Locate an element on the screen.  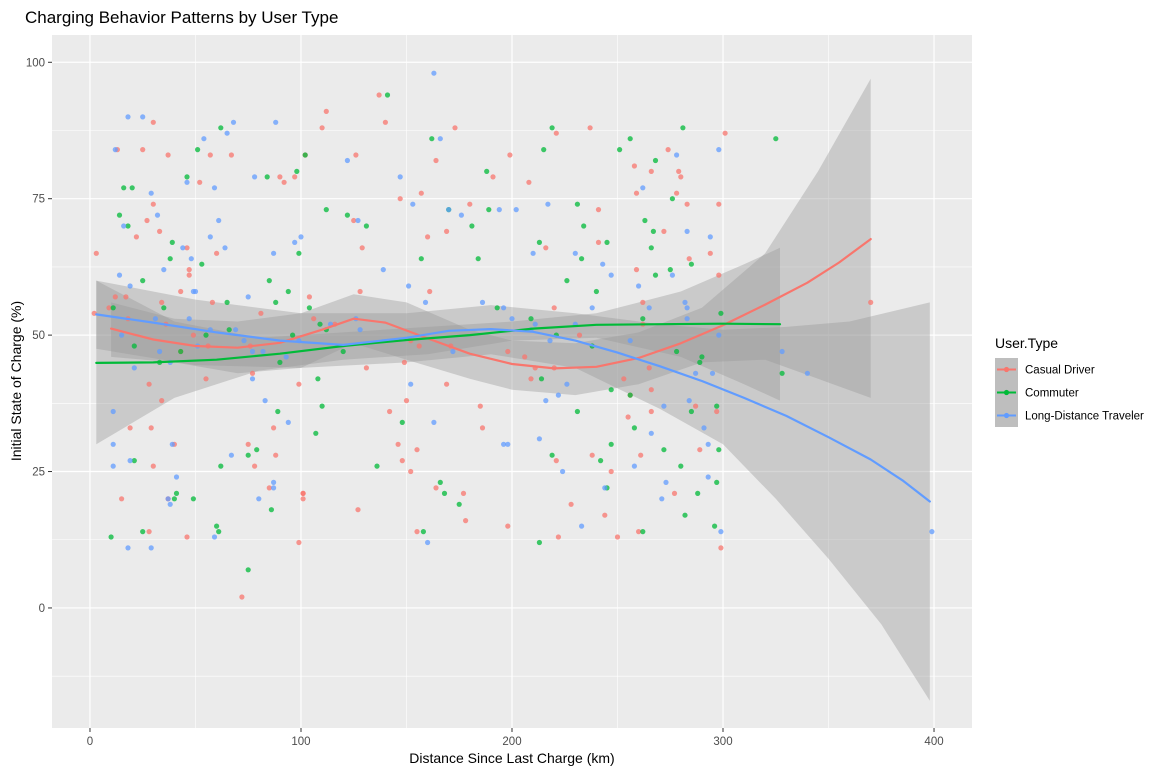
y-axis-label: Initial State of Charge (%) is located at coordinates (16, 381).